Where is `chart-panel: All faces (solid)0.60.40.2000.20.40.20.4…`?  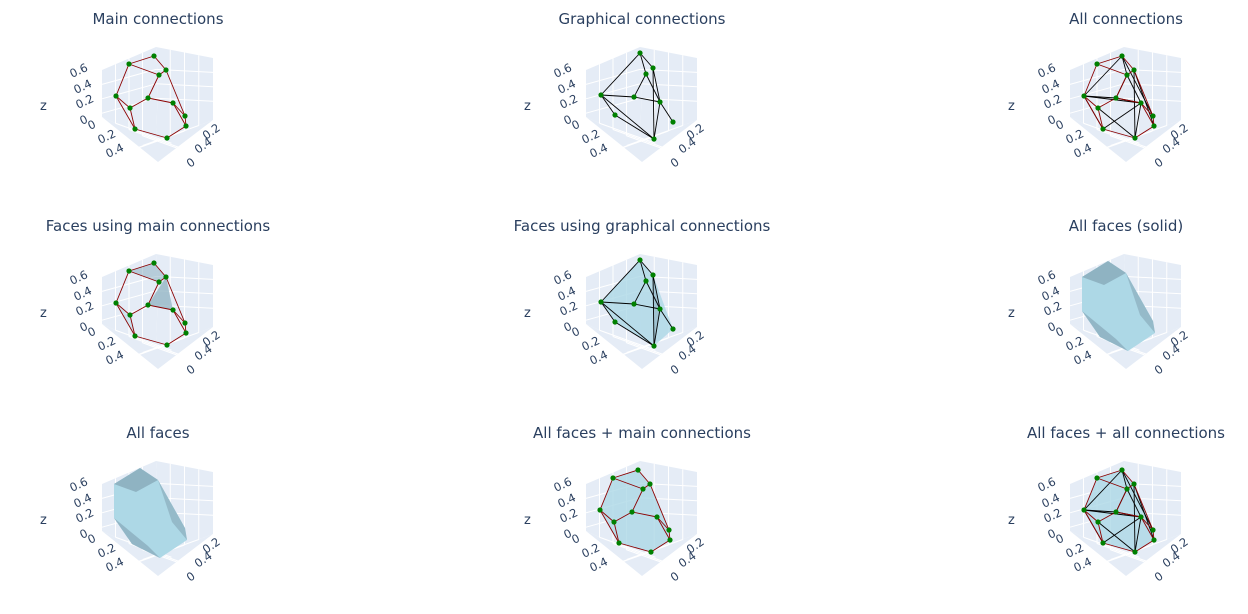
chart-panel: All faces (solid)0.60.40.2000.20.40.20.4… is located at coordinates (1099, 297).